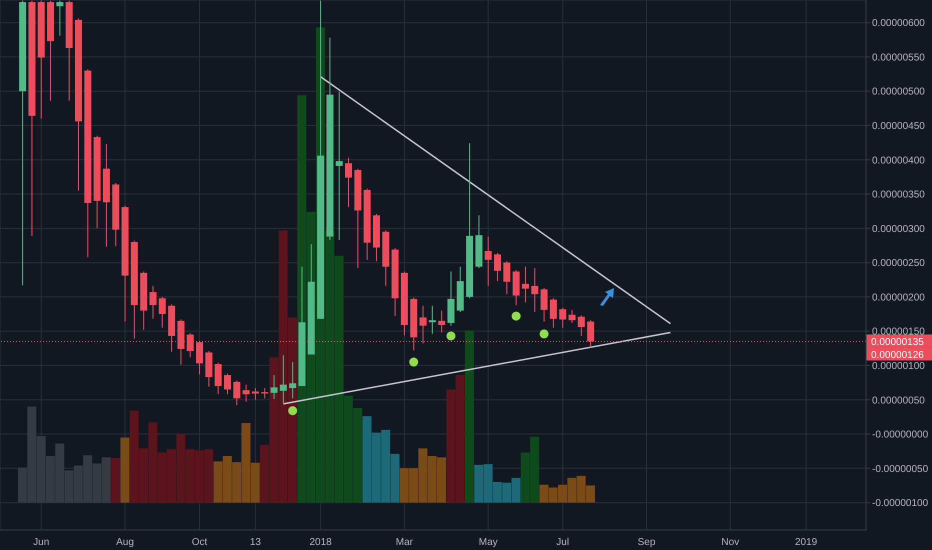 This screenshot has height=550, width=932. I want to click on x-tick-label: 2019, so click(806, 542).